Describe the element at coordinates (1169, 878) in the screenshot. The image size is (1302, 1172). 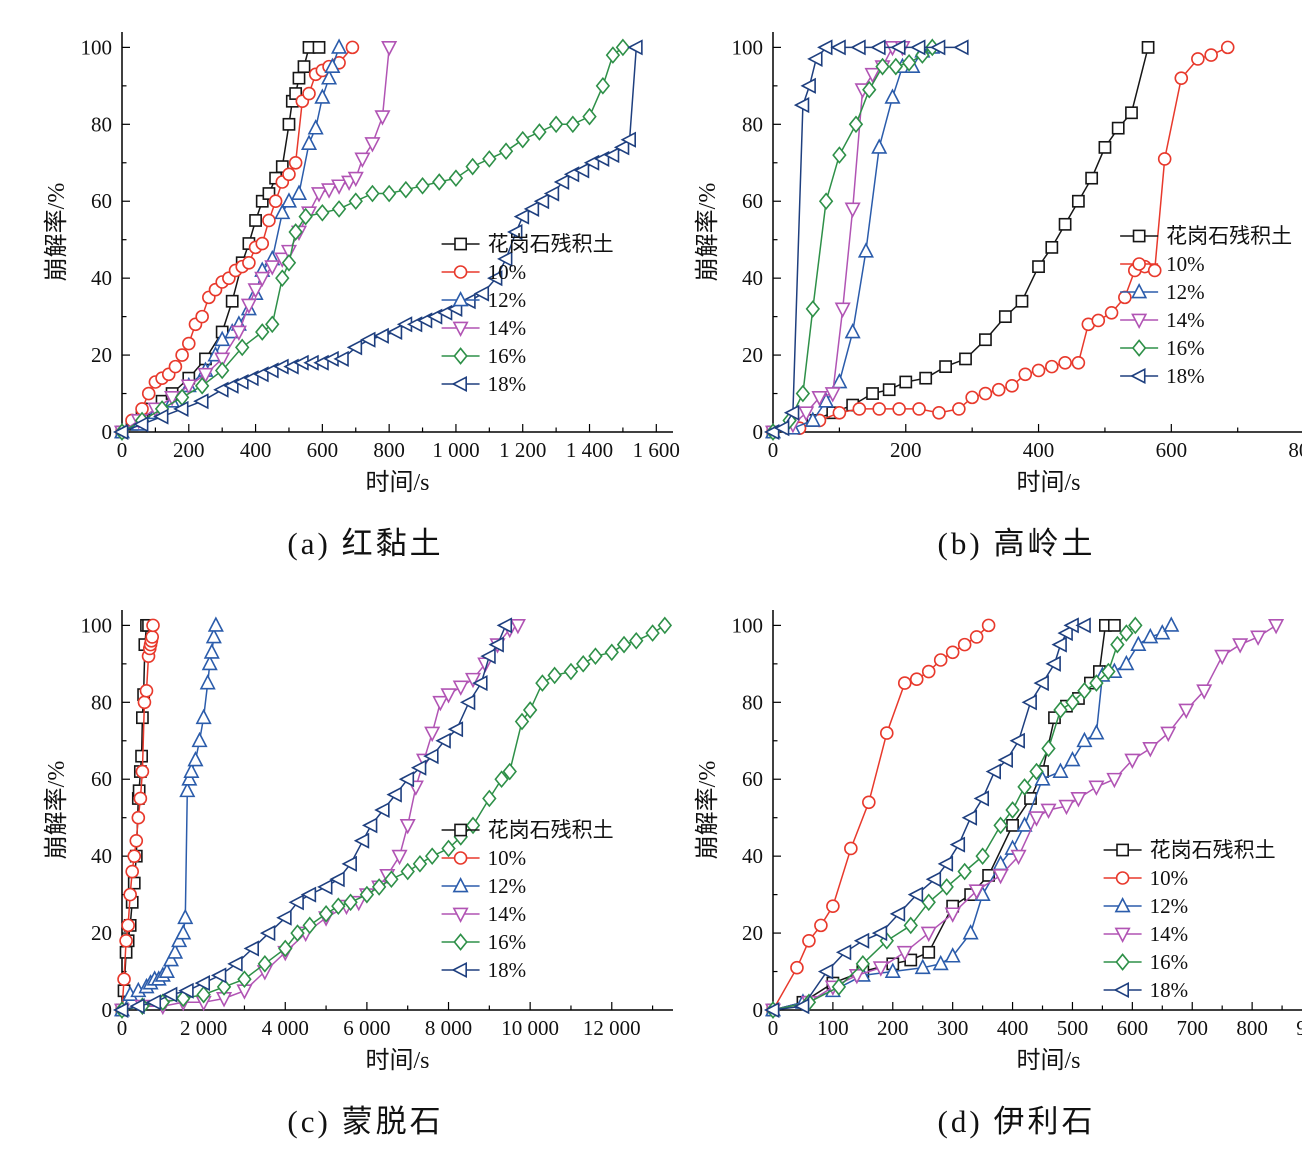
I see `svg-text: 10%` at that location.